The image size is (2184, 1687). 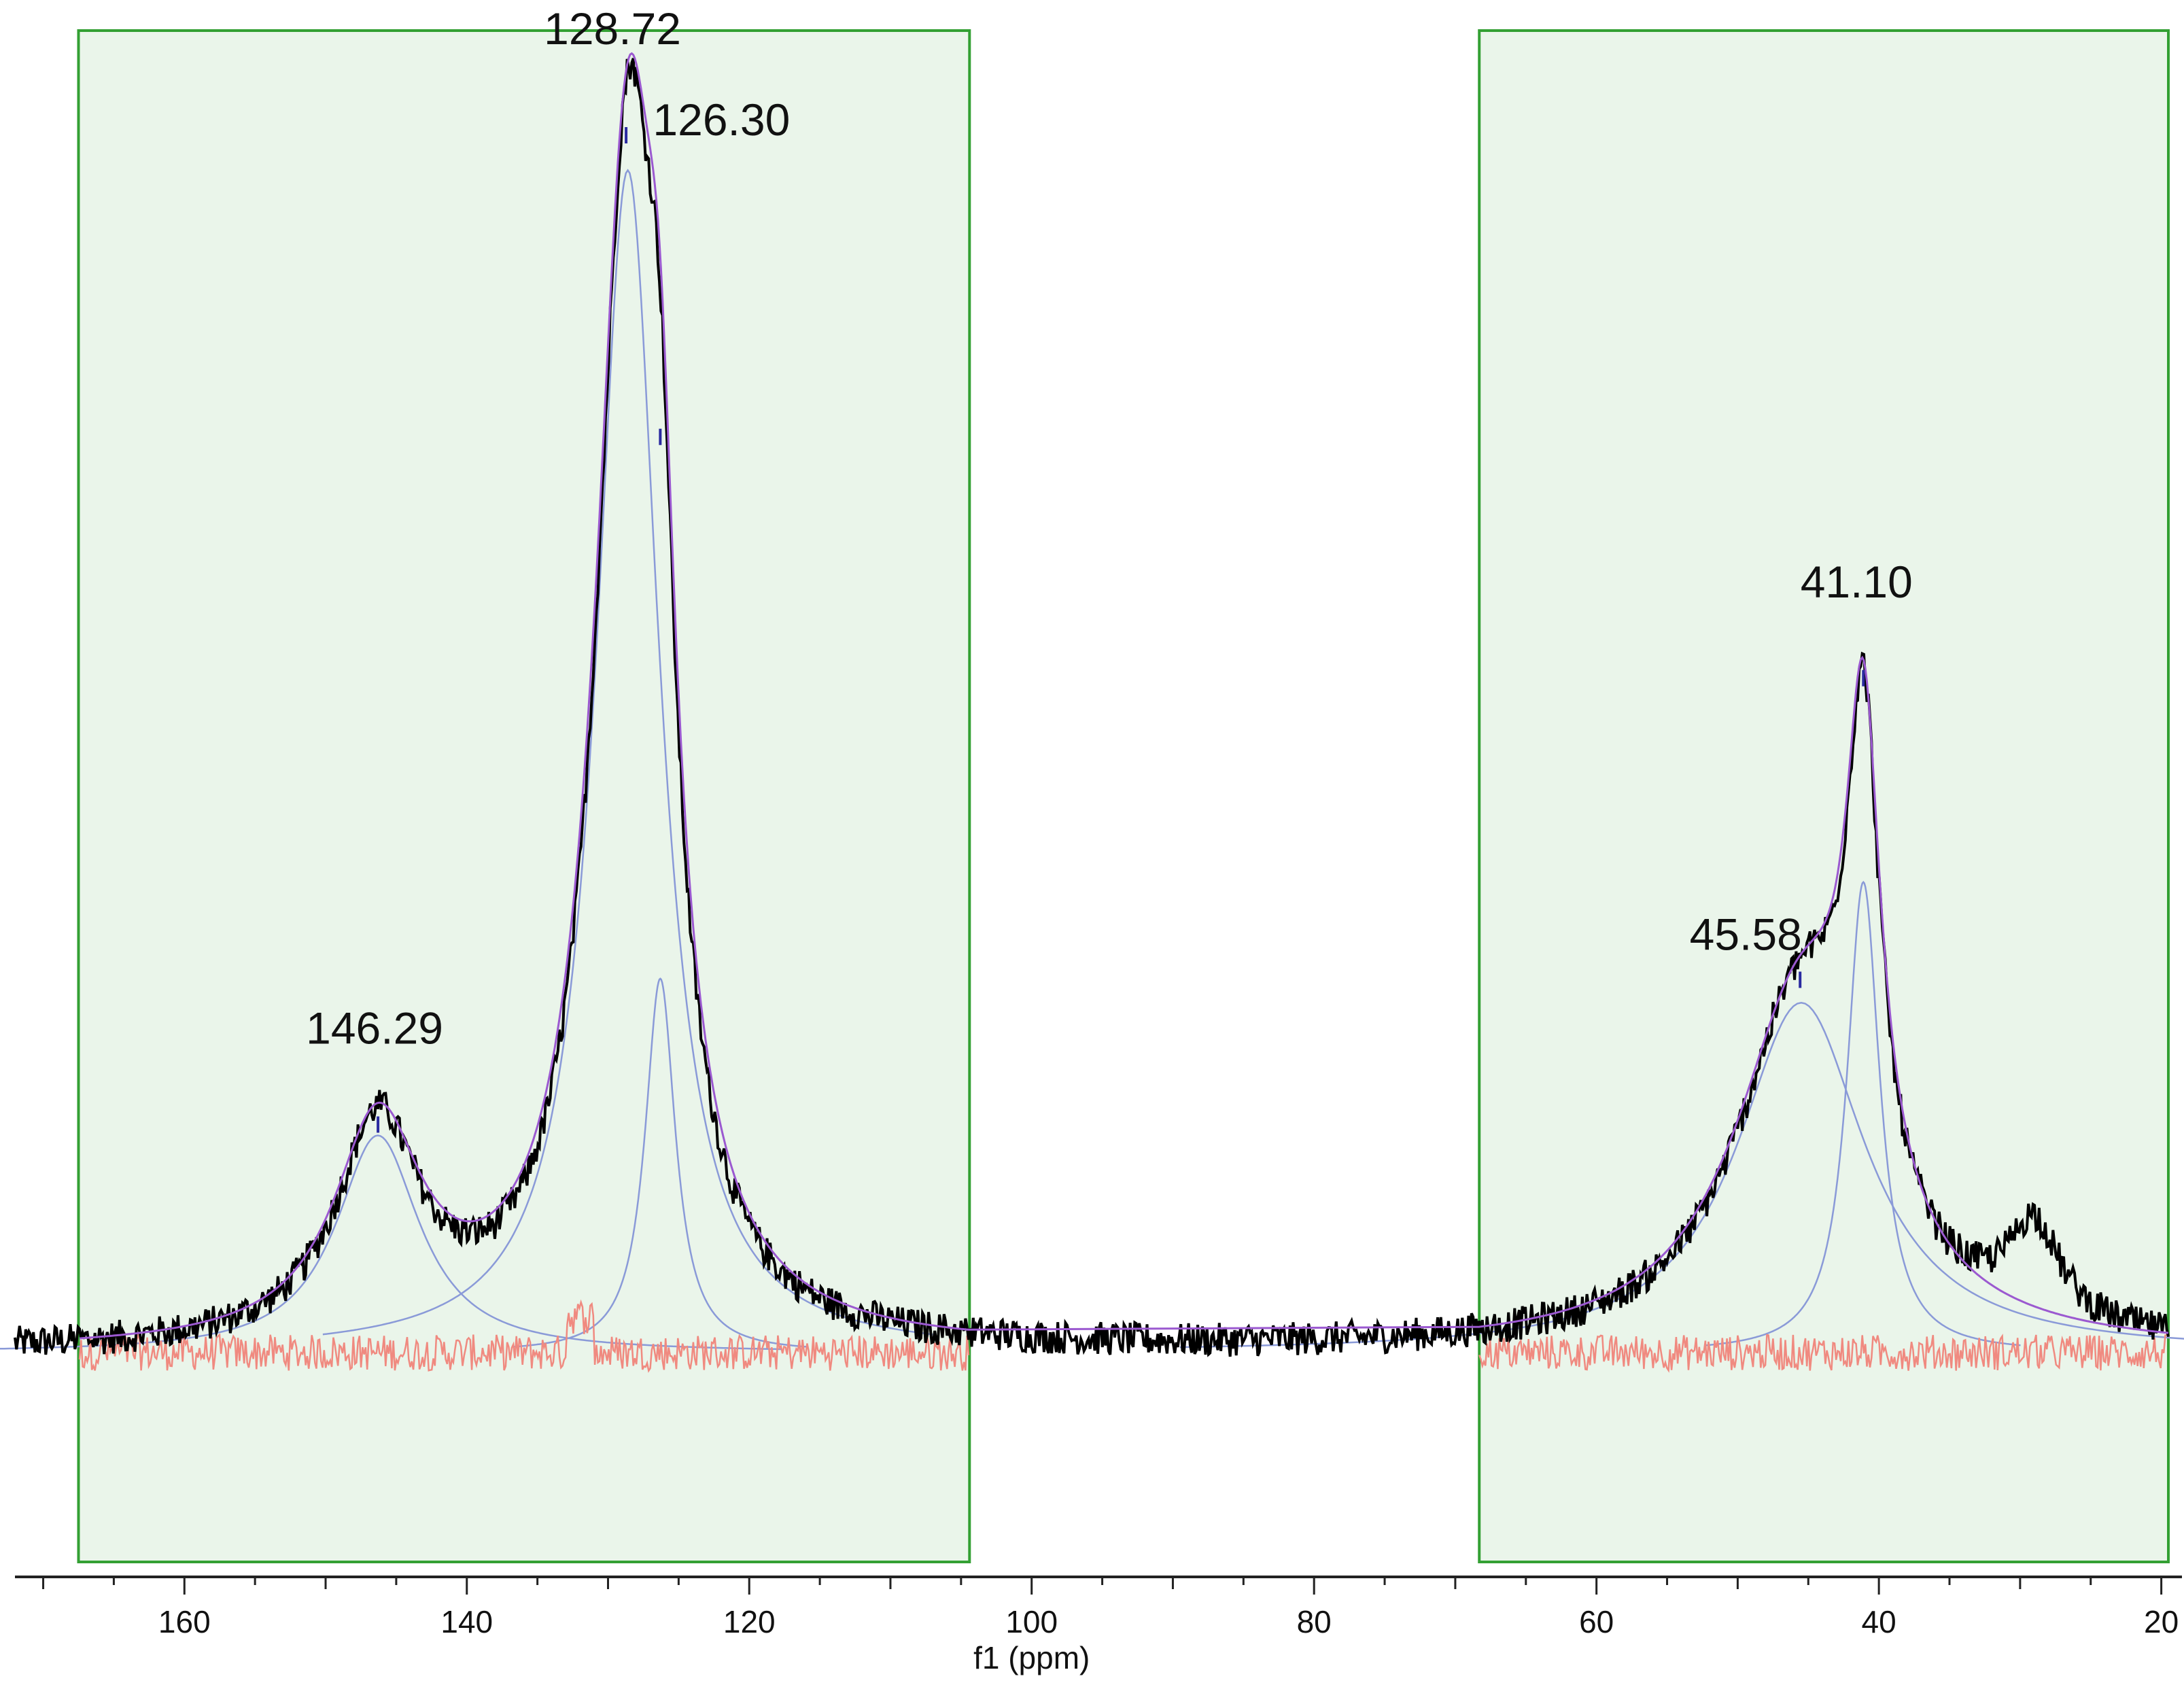 I want to click on x-axis: 160 140 120 100 80 60 40 20 f1 (ppm), so click(x=1098, y=1626).